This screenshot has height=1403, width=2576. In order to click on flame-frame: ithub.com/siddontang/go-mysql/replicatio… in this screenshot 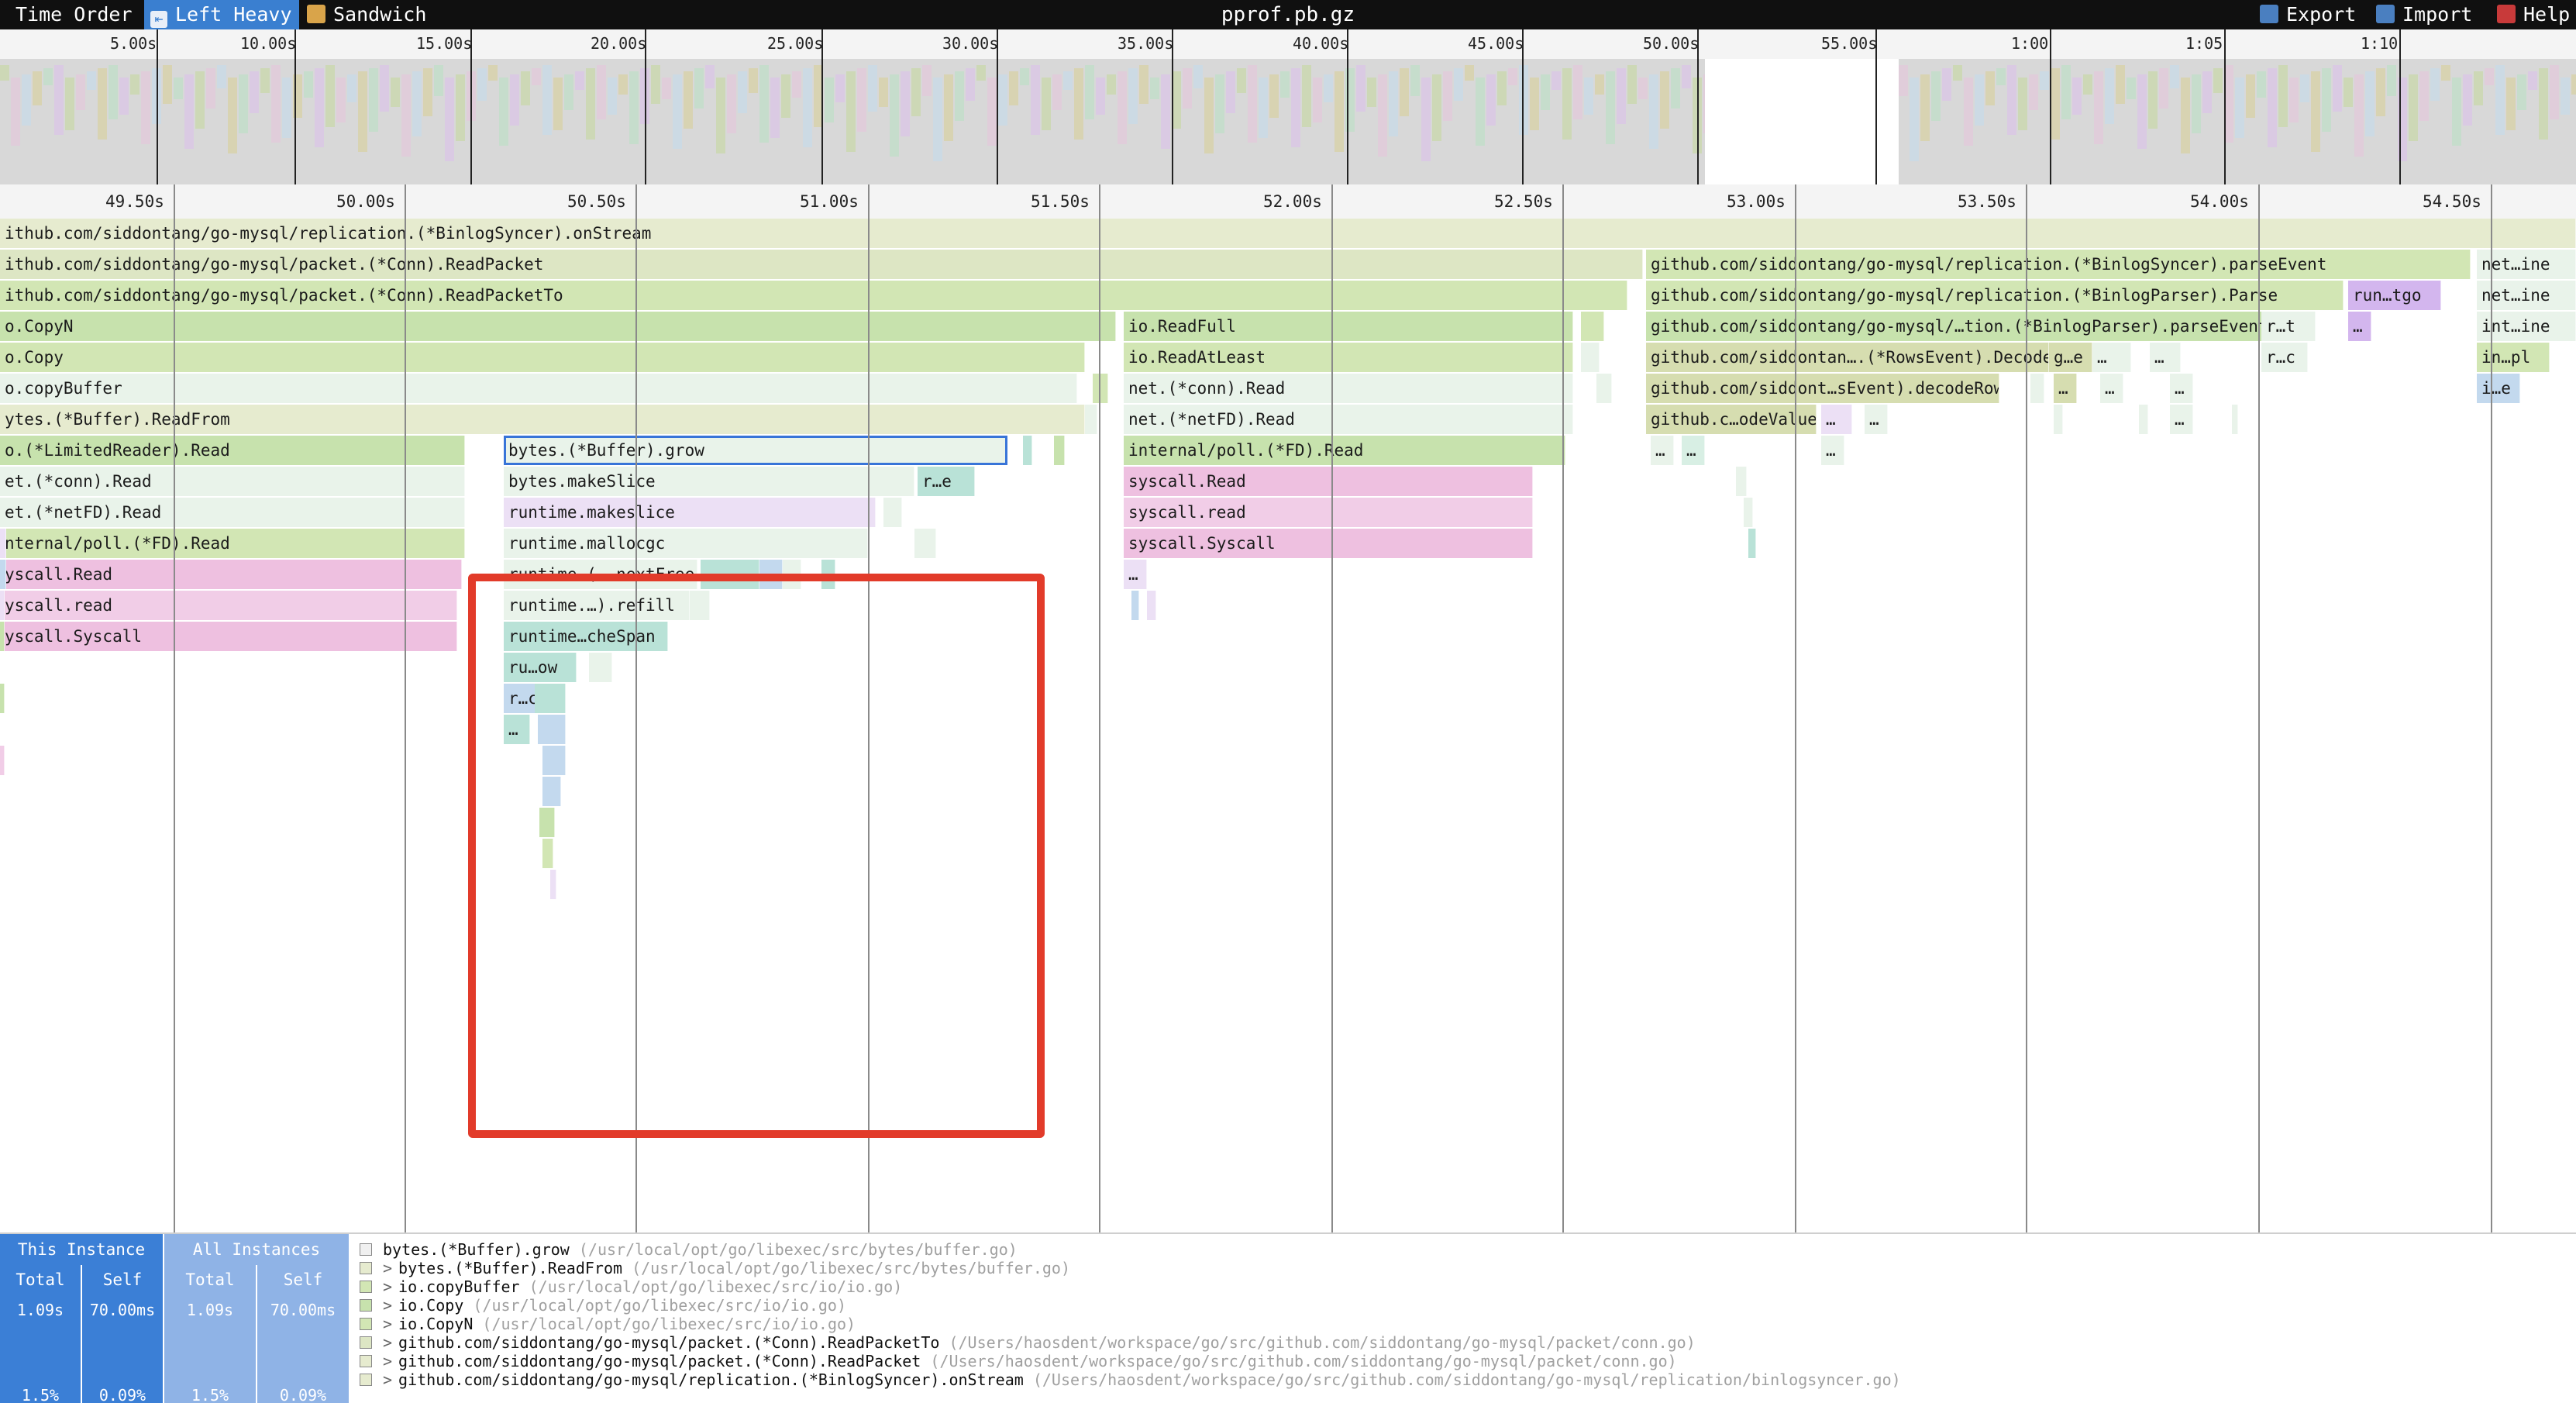, I will do `click(1288, 233)`.